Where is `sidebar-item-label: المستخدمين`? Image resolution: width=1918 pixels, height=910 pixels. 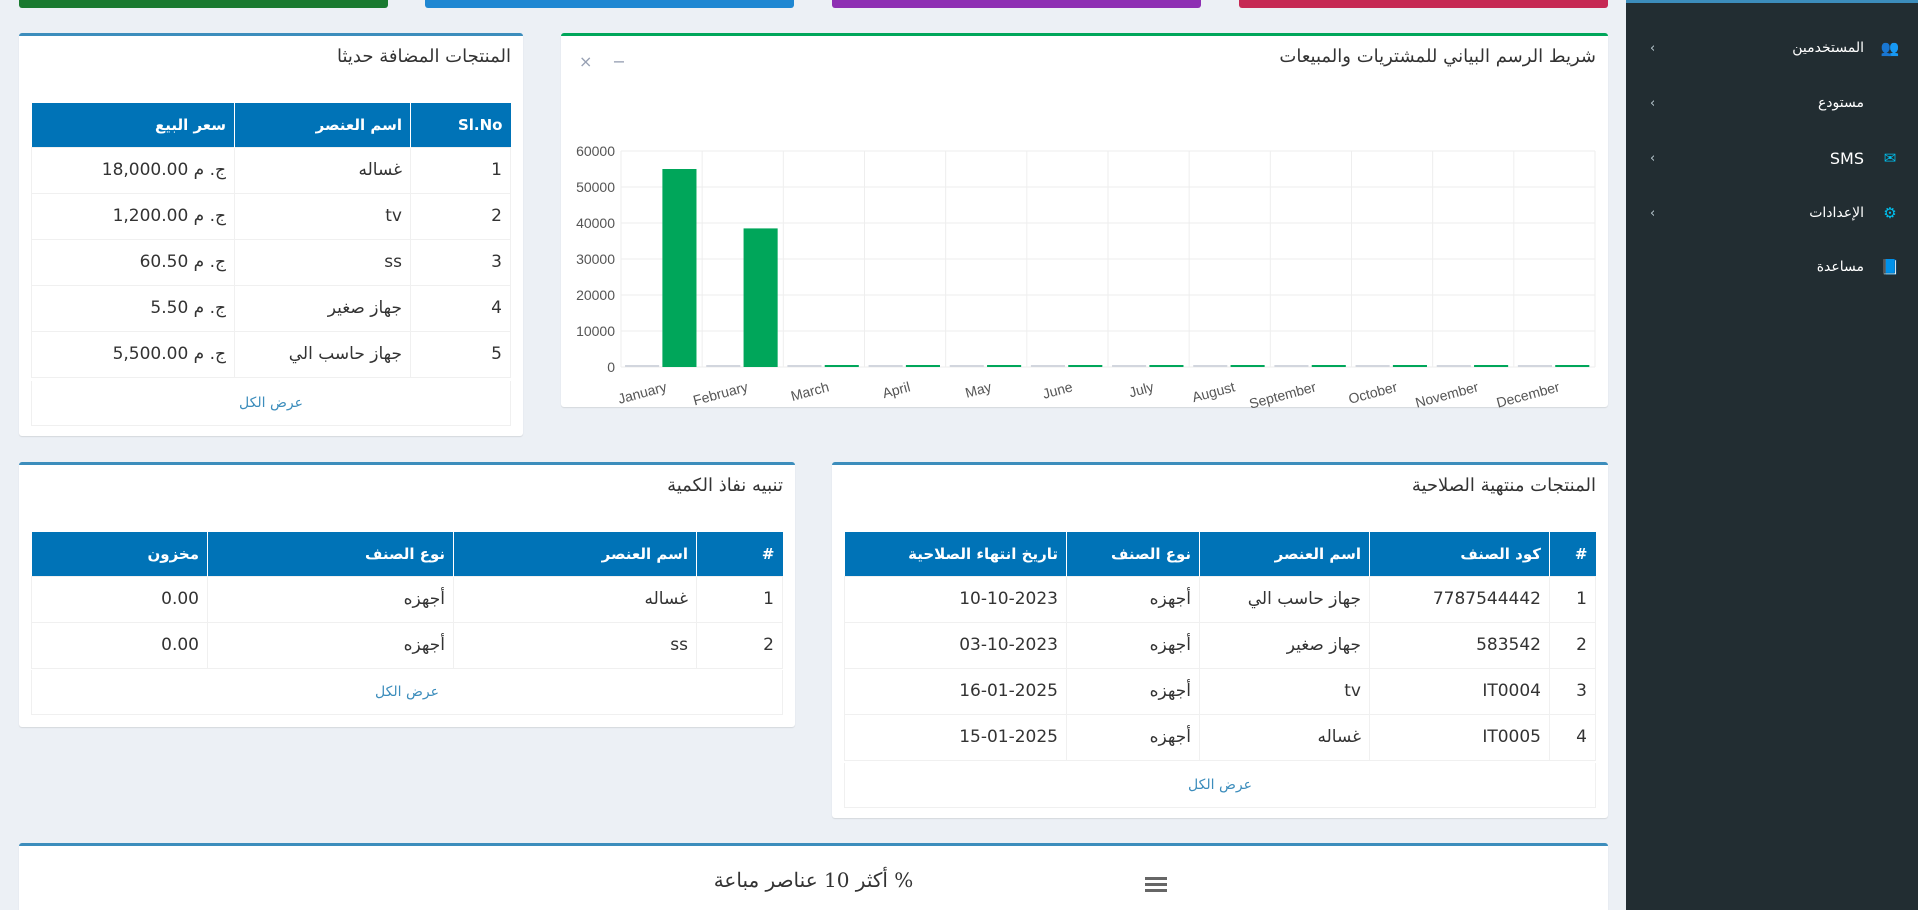
sidebar-item-label: المستخدمين is located at coordinates (1828, 48).